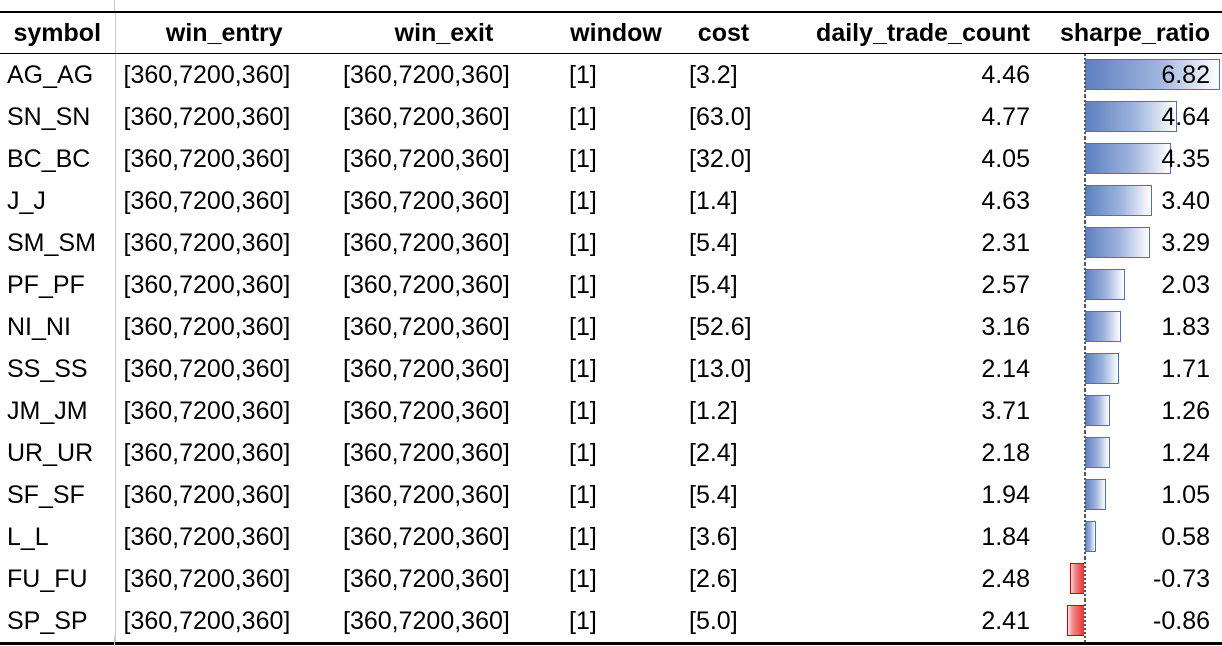  I want to click on sharpe-value: 4.64, so click(1185, 117).